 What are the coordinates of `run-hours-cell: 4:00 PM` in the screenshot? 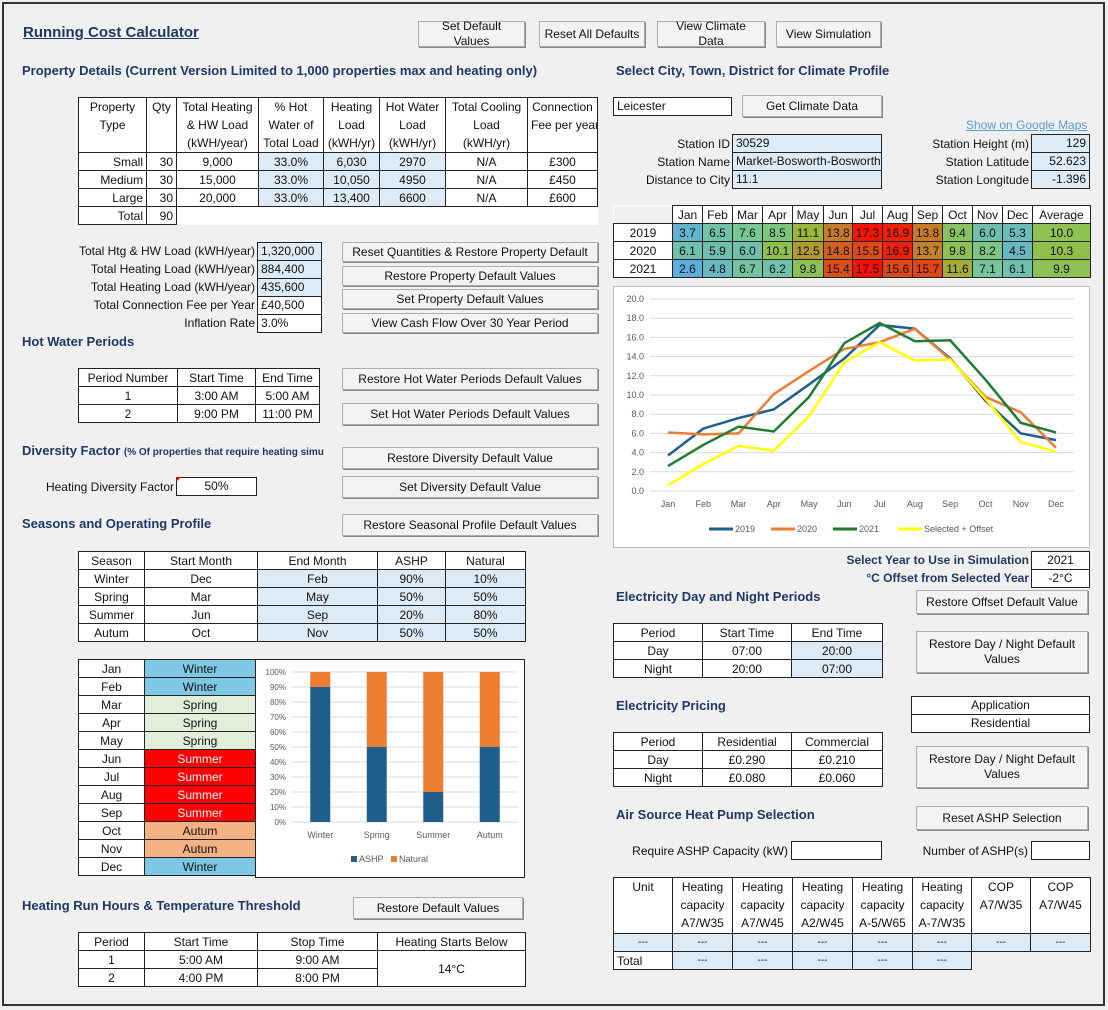 It's located at (201, 977).